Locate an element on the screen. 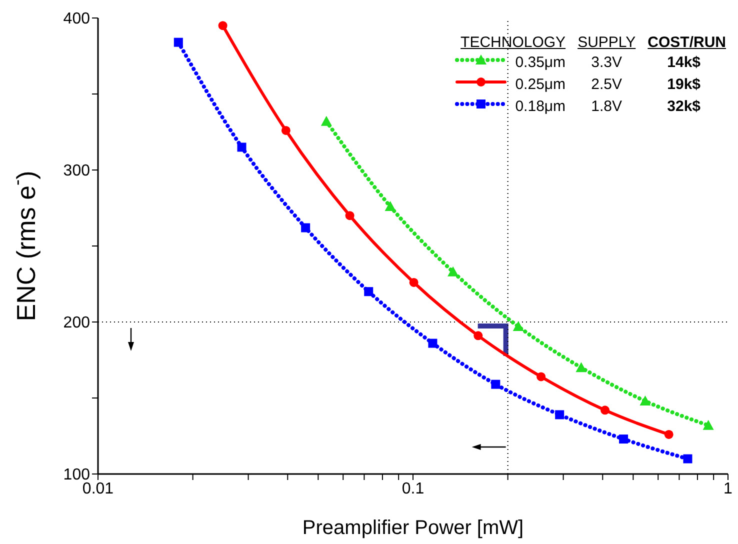 This screenshot has width=738, height=544. y-tick-label: 400 is located at coordinates (76, 19).